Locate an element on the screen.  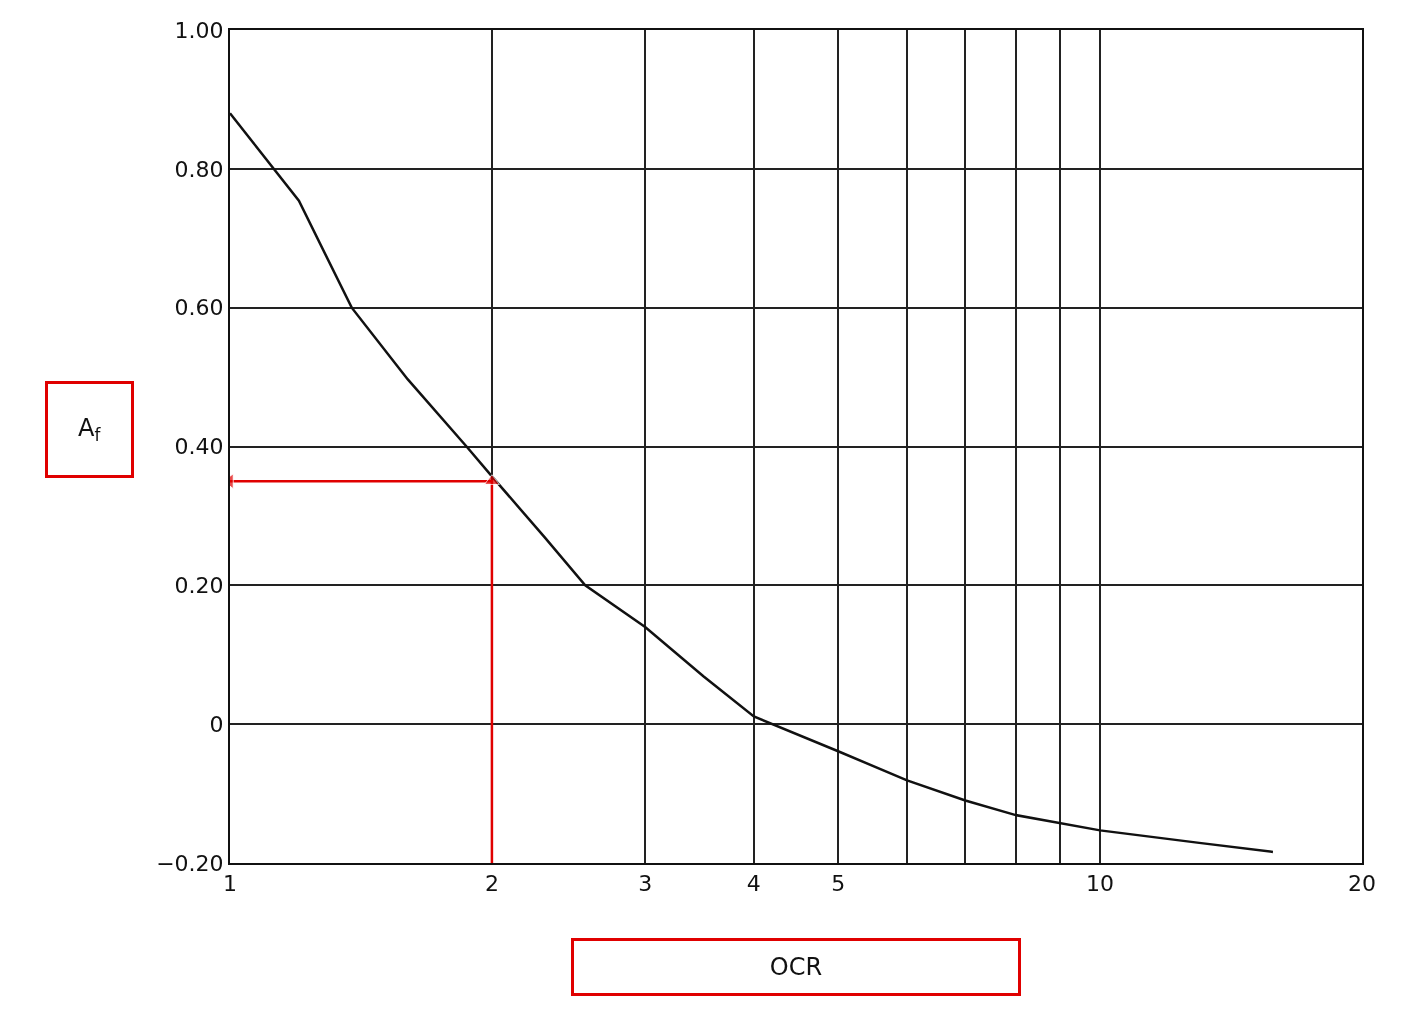
y-tick-label: 0.80 is located at coordinates (199, 169).